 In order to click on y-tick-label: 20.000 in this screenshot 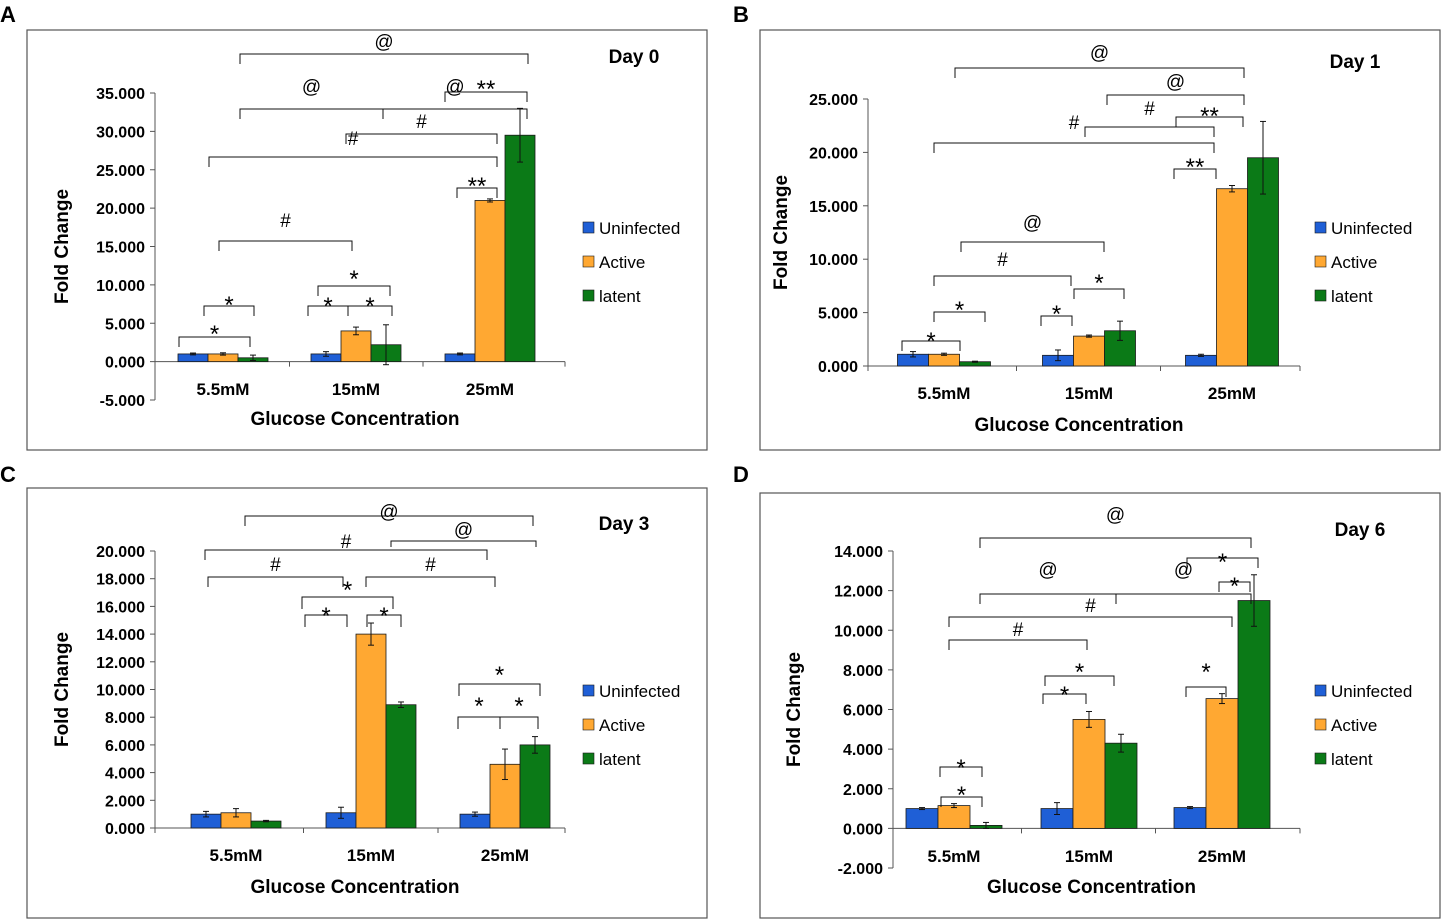, I will do `click(833, 153)`.